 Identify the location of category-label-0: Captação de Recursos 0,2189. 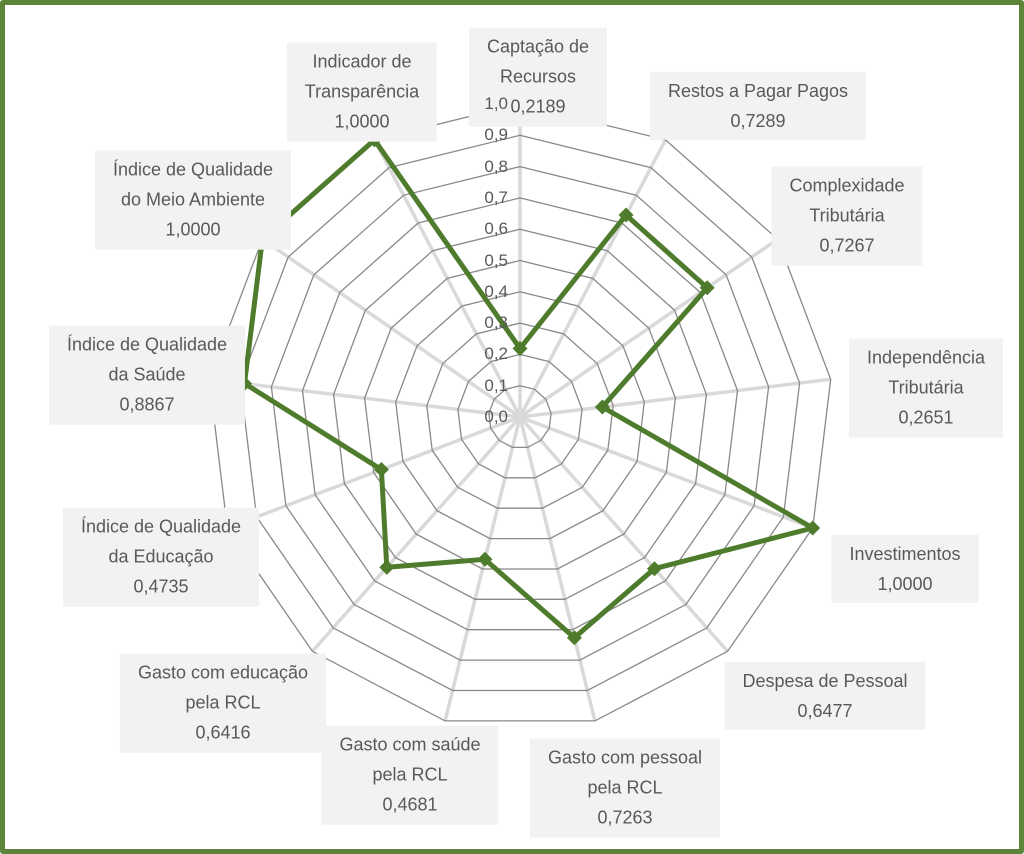
(538, 77).